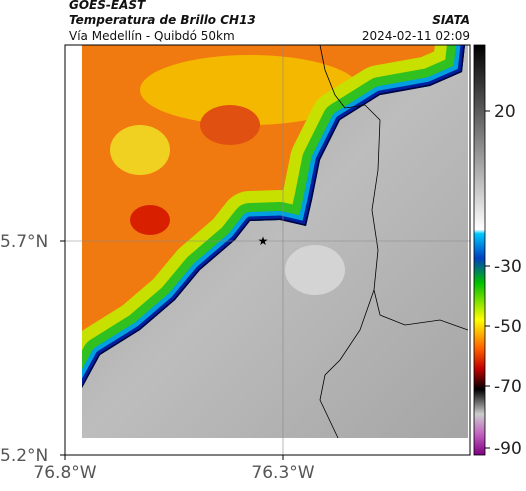 The width and height of the screenshot is (526, 491). I want to click on colorbar-label: -70, so click(508, 387).